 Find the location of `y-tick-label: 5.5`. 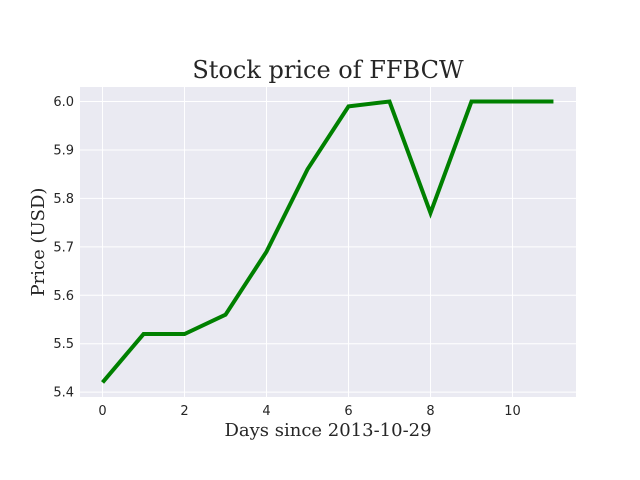

y-tick-label: 5.5 is located at coordinates (63, 344).